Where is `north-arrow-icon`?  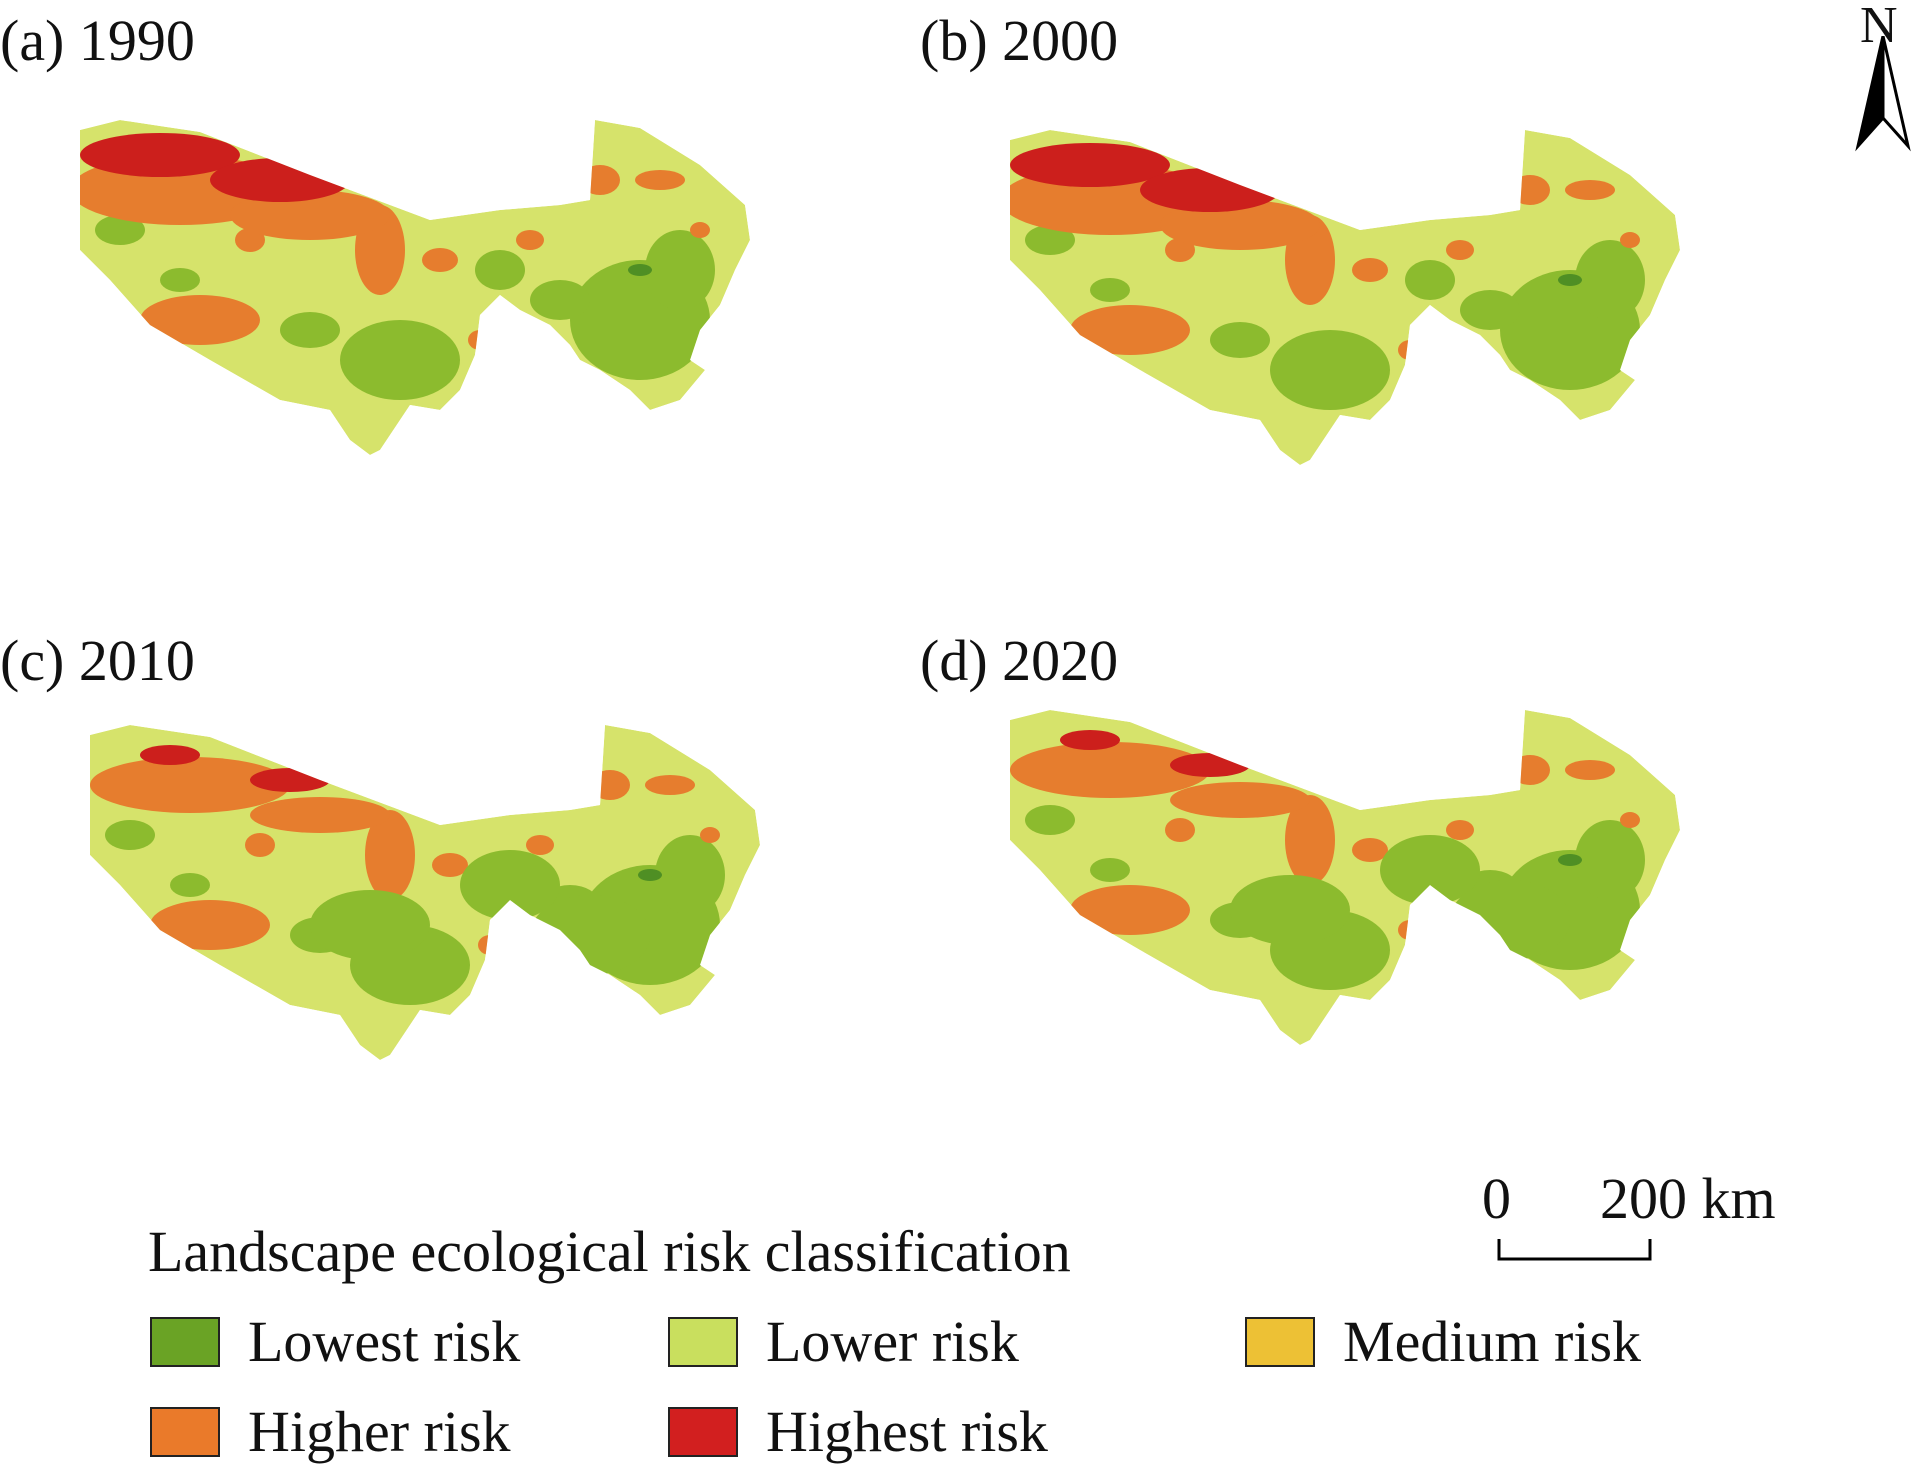
north-arrow-icon is located at coordinates (1883, 94).